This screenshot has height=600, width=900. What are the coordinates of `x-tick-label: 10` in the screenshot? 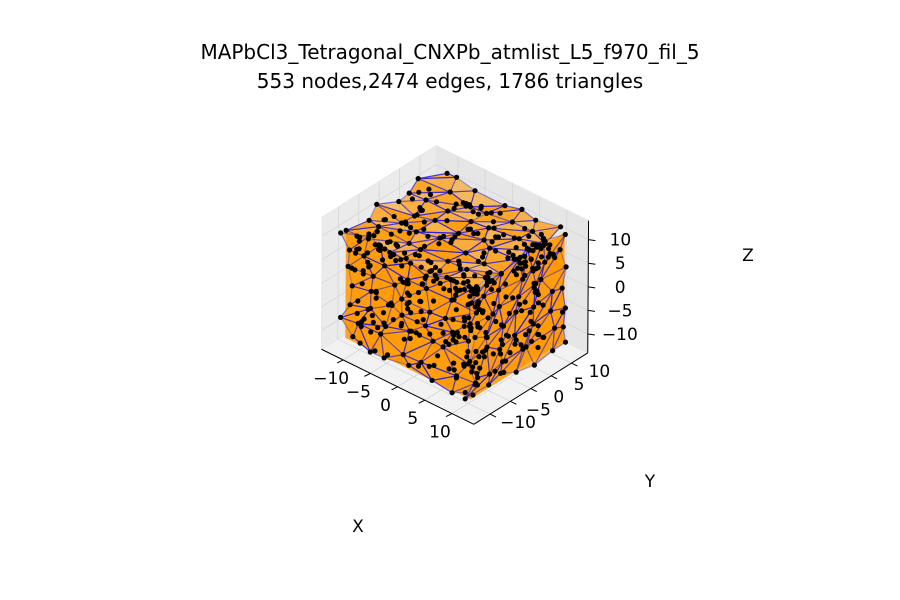 It's located at (440, 433).